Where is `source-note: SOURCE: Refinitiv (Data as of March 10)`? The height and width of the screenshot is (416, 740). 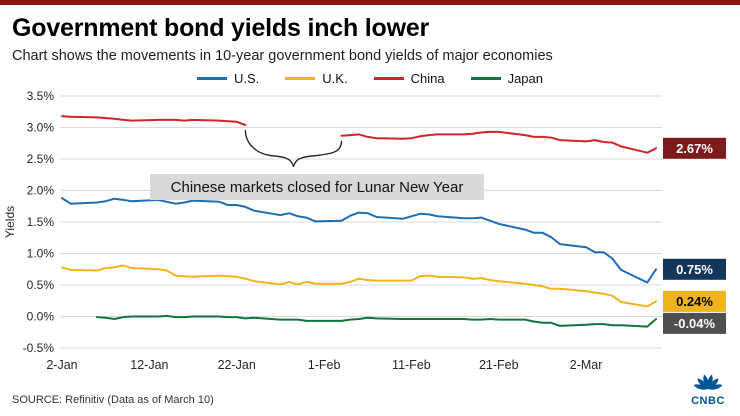
source-note: SOURCE: Refinitiv (Data as of March 10) is located at coordinates (113, 400).